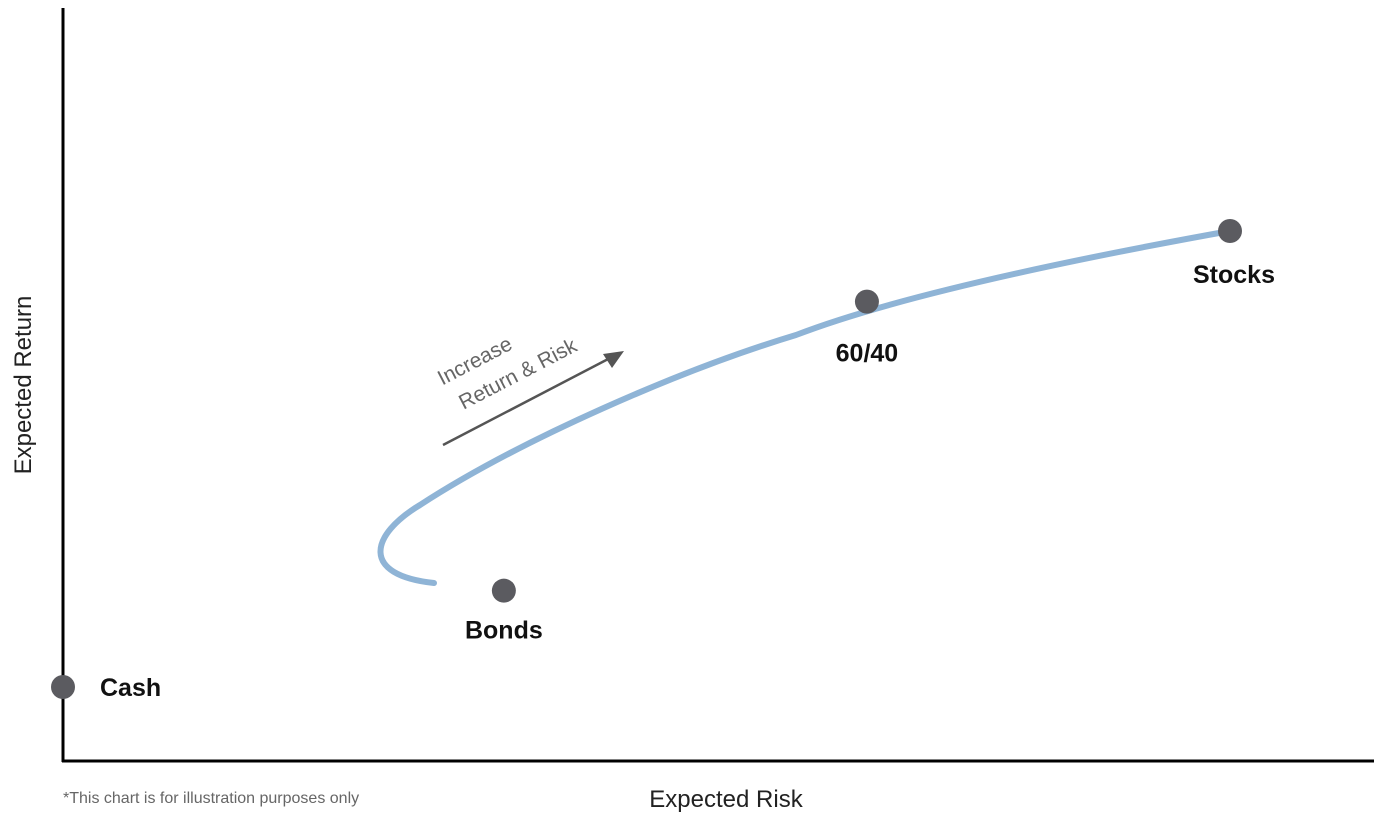  What do you see at coordinates (130, 688) in the screenshot?
I see `point-label-cash: Cash` at bounding box center [130, 688].